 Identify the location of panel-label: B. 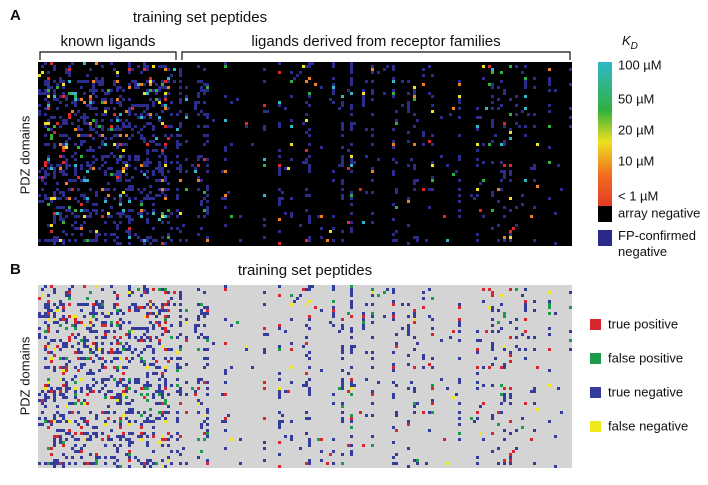
(15, 269).